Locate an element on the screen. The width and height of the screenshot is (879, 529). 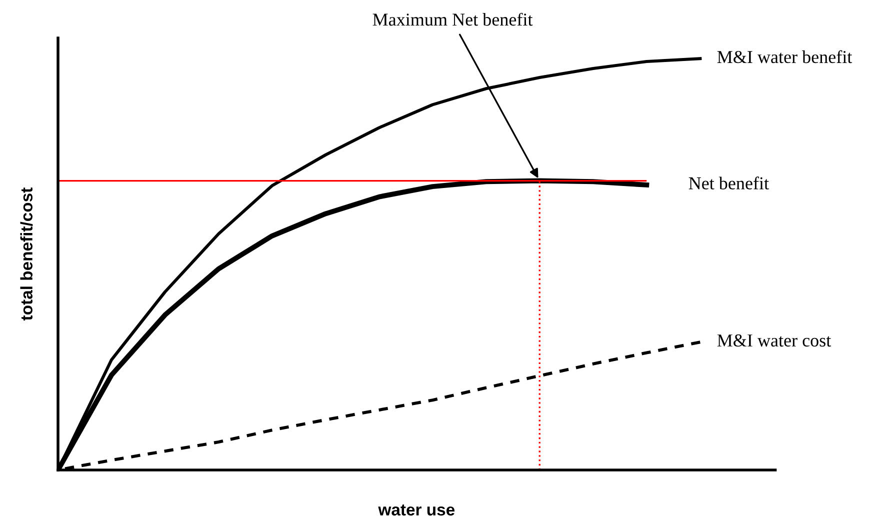
text: Maximum Net benefit is located at coordinates (452, 19).